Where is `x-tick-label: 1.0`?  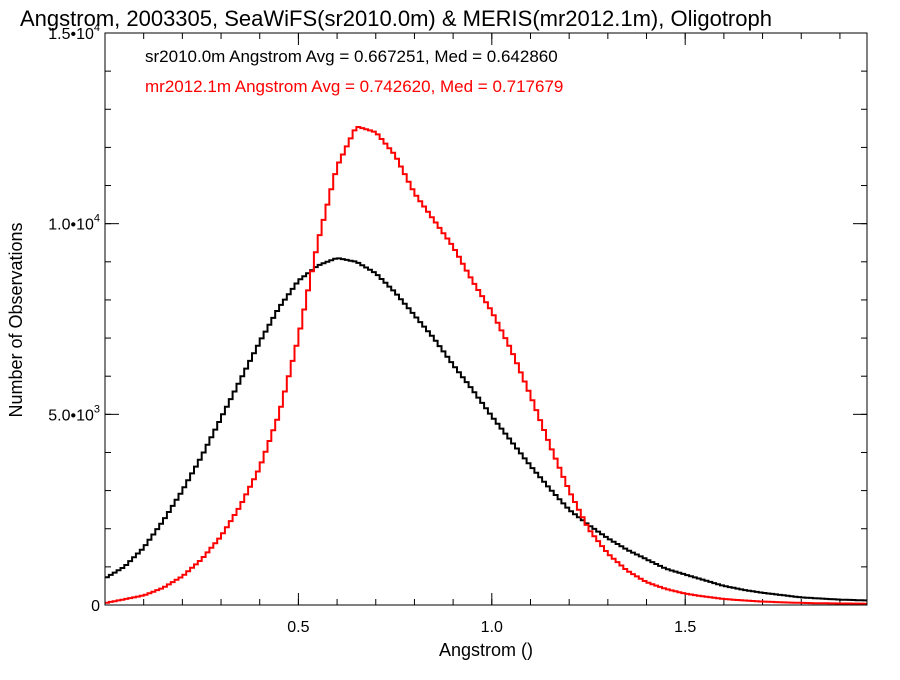 x-tick-label: 1.0 is located at coordinates (492, 627).